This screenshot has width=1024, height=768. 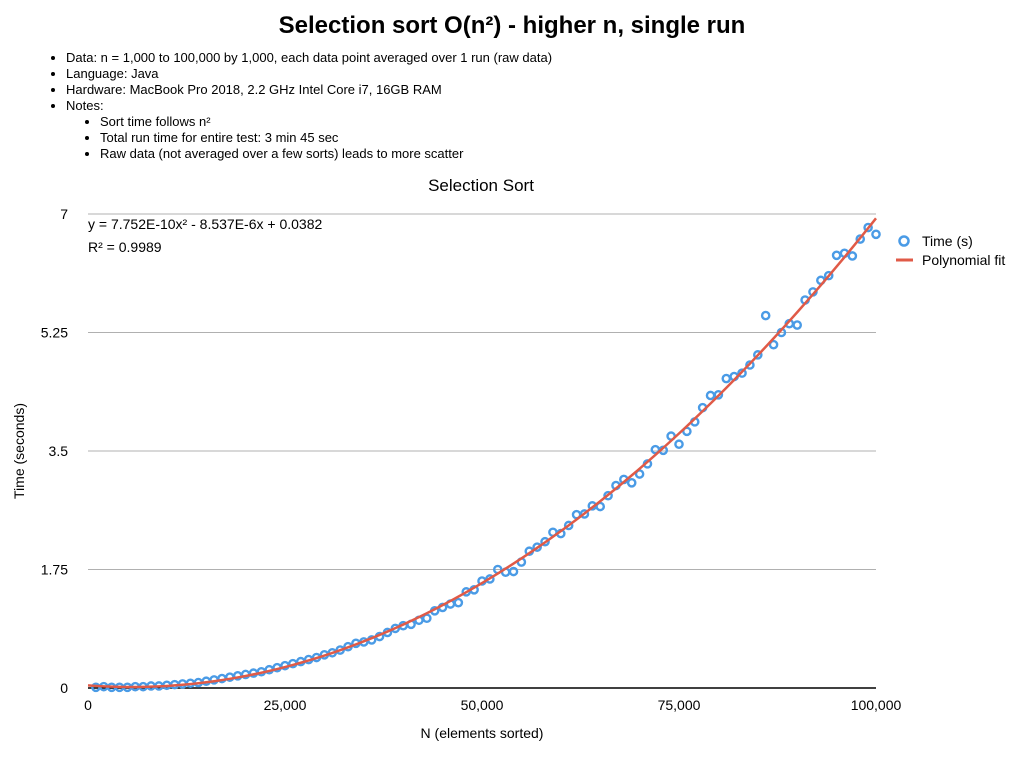 What do you see at coordinates (482, 705) in the screenshot?
I see `x-tick-label: 50,000` at bounding box center [482, 705].